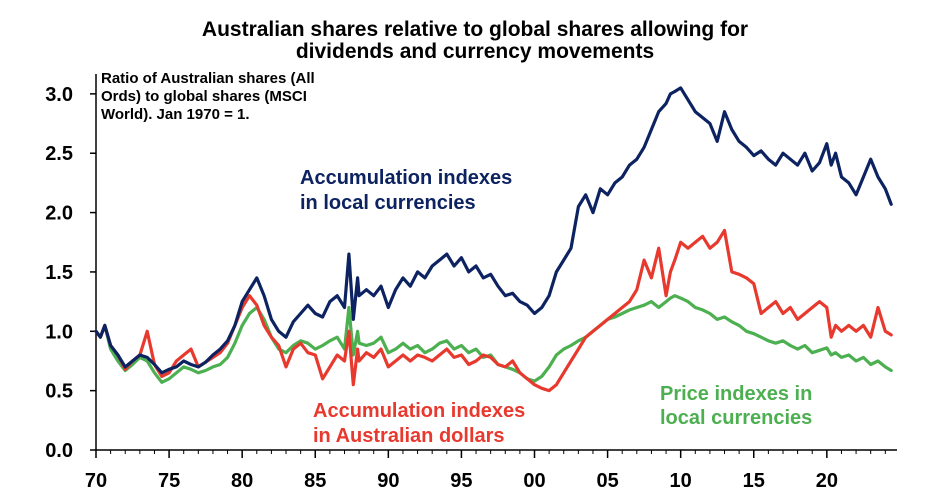  I want to click on y-tick-label-5: 2.5, so click(59, 154).